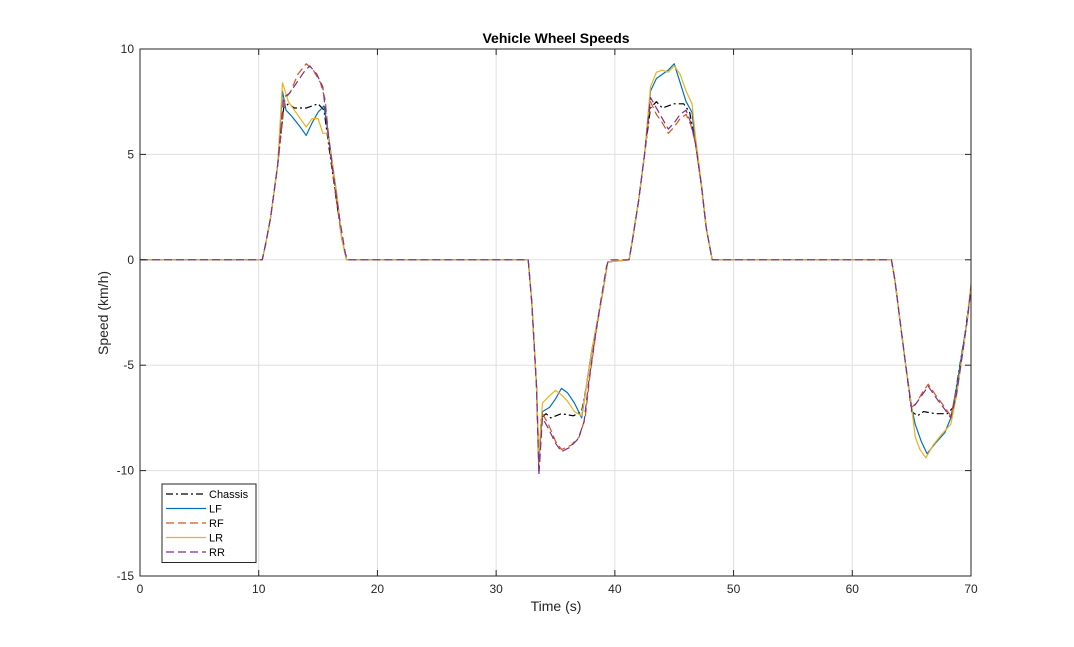  Describe the element at coordinates (128, 365) in the screenshot. I see `y-tick-label: -5` at that location.